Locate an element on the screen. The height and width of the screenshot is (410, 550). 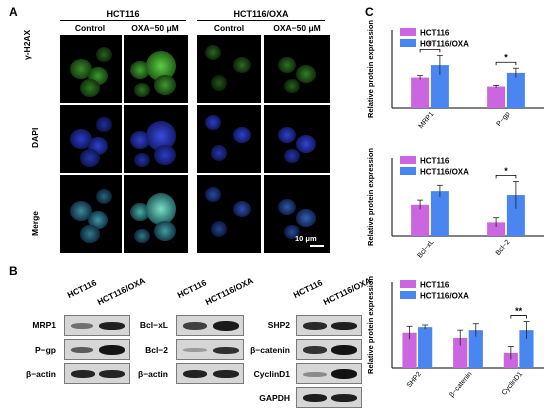
bar-cyclind1-hct116 is located at coordinates (510, 360).